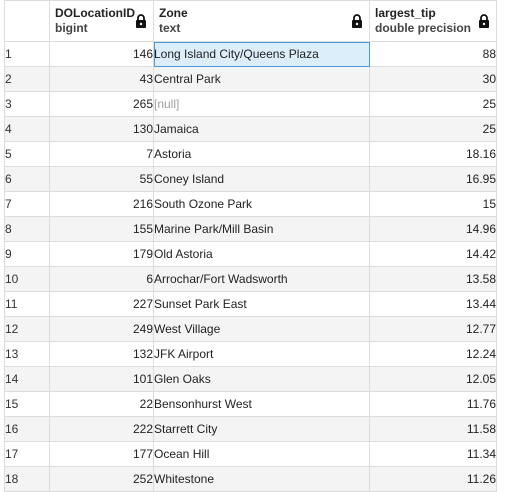 The height and width of the screenshot is (492, 508). What do you see at coordinates (101, 54) in the screenshot?
I see `cell-dolocationid: 146` at bounding box center [101, 54].